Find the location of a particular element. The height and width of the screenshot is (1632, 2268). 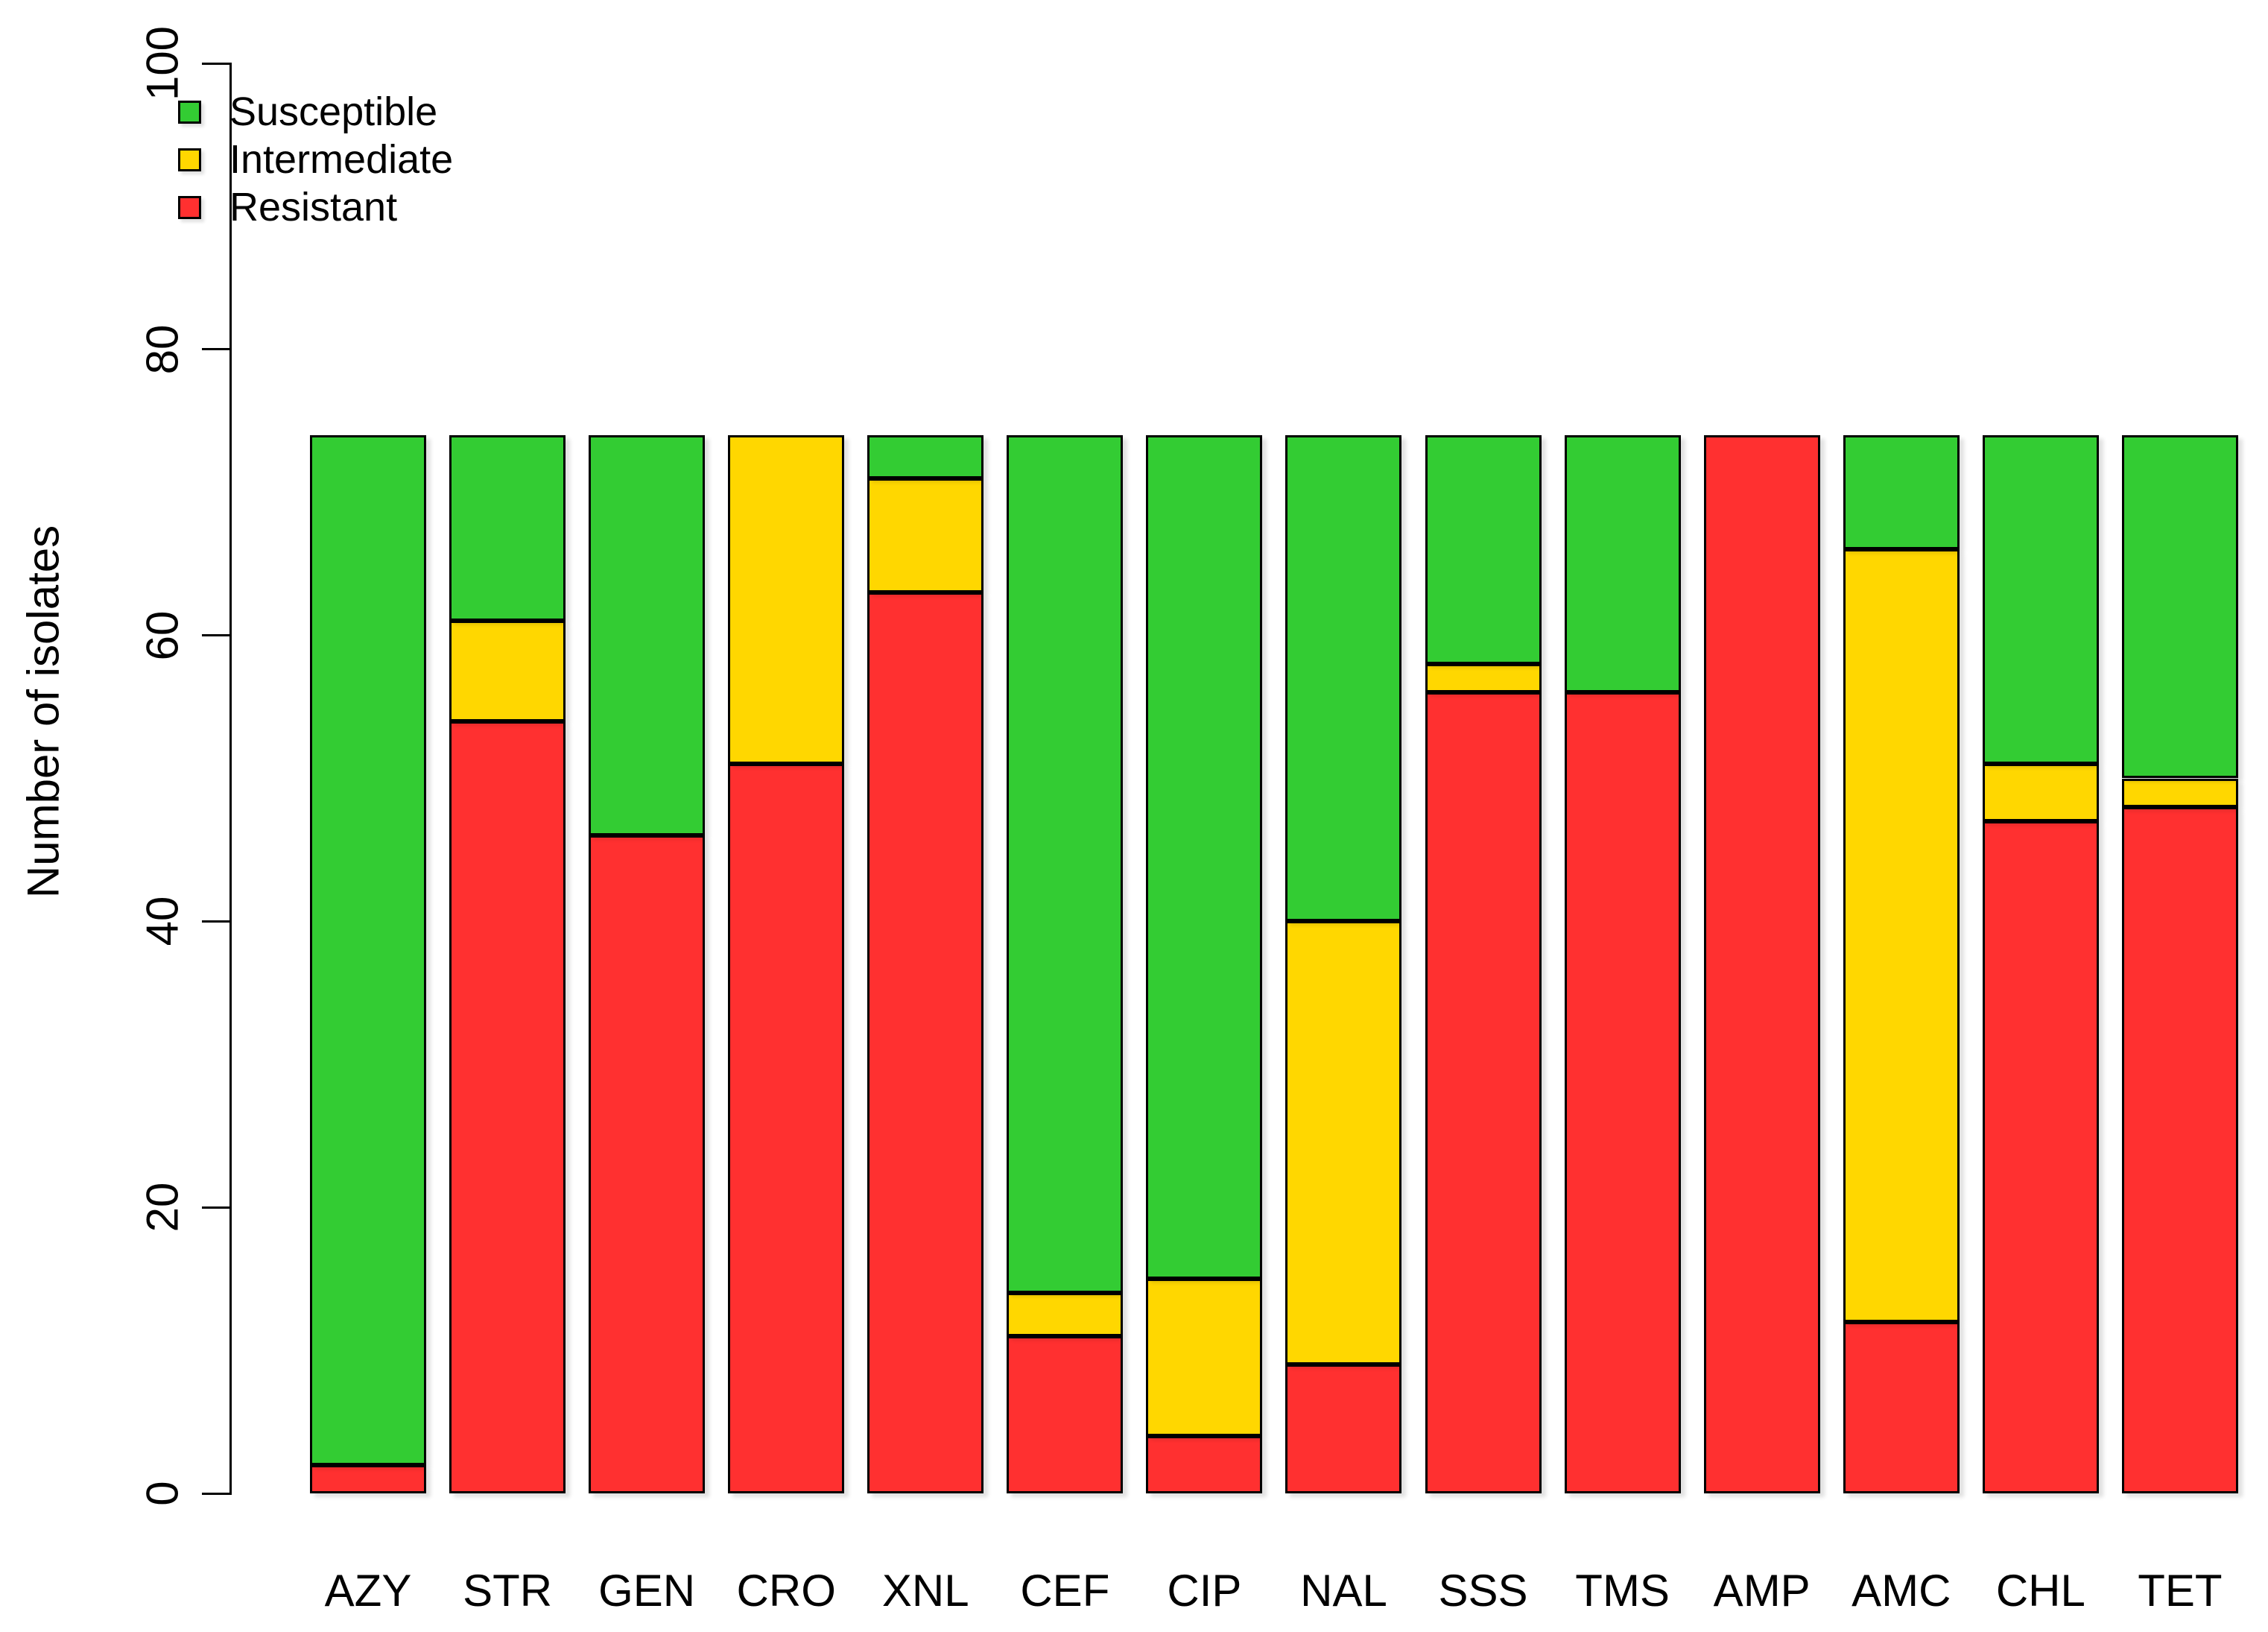

bar-segment-amc-intermediate is located at coordinates (1901, 935).